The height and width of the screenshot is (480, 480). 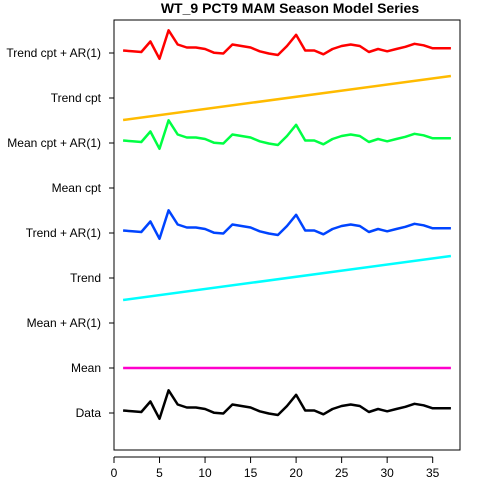 I want to click on y-row-label: Trend + AR(1), so click(x=63, y=233).